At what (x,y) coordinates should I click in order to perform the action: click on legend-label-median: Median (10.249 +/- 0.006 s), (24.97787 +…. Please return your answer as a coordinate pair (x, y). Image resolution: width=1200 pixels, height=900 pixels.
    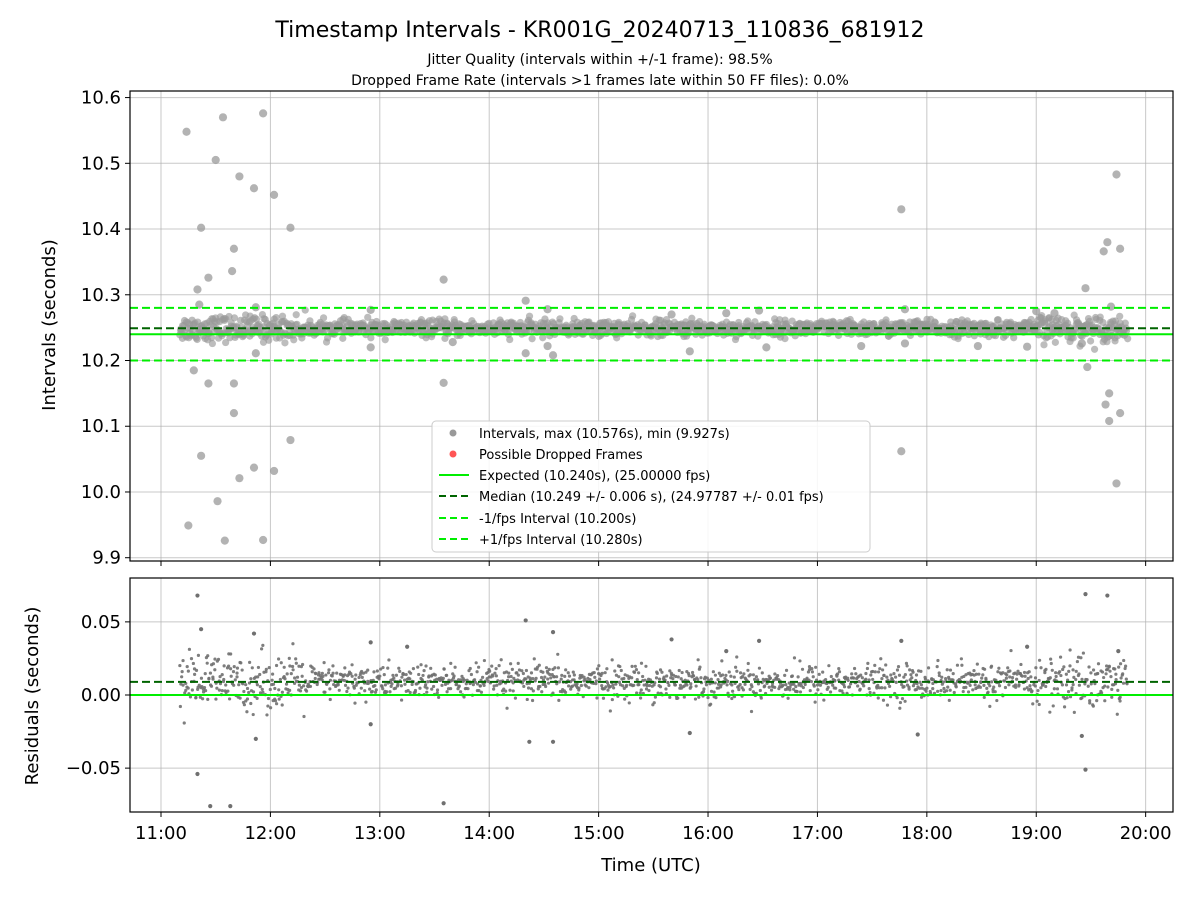
    Looking at the image, I should click on (651, 497).